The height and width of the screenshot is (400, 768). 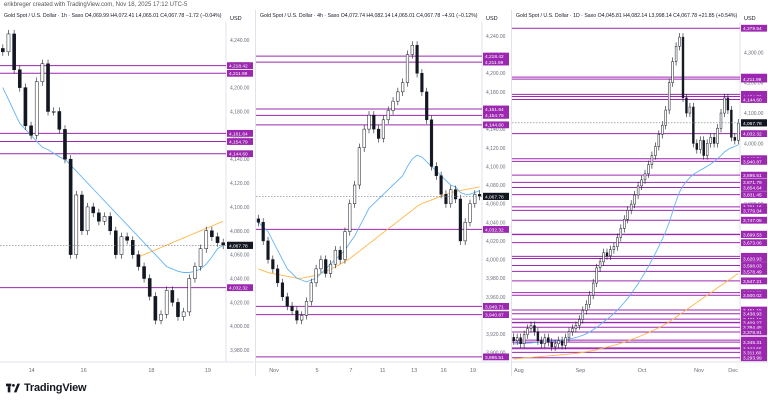 I want to click on level-price-label: 4,032.32, so click(x=754, y=134).